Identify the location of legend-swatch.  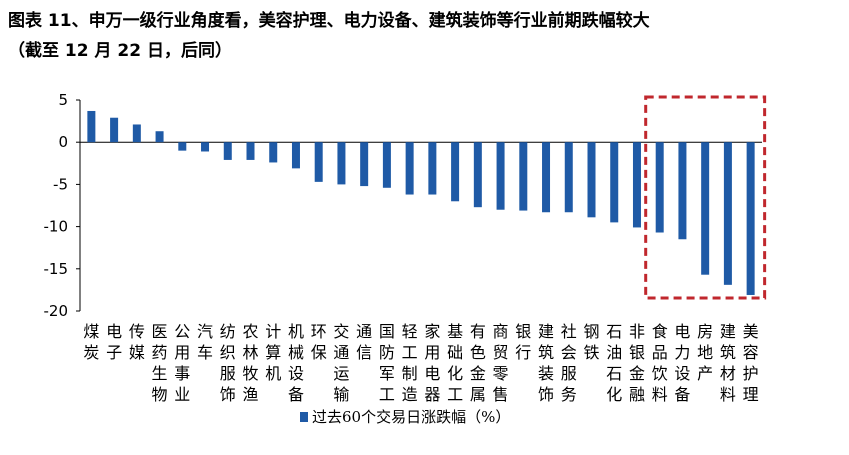
(304, 417).